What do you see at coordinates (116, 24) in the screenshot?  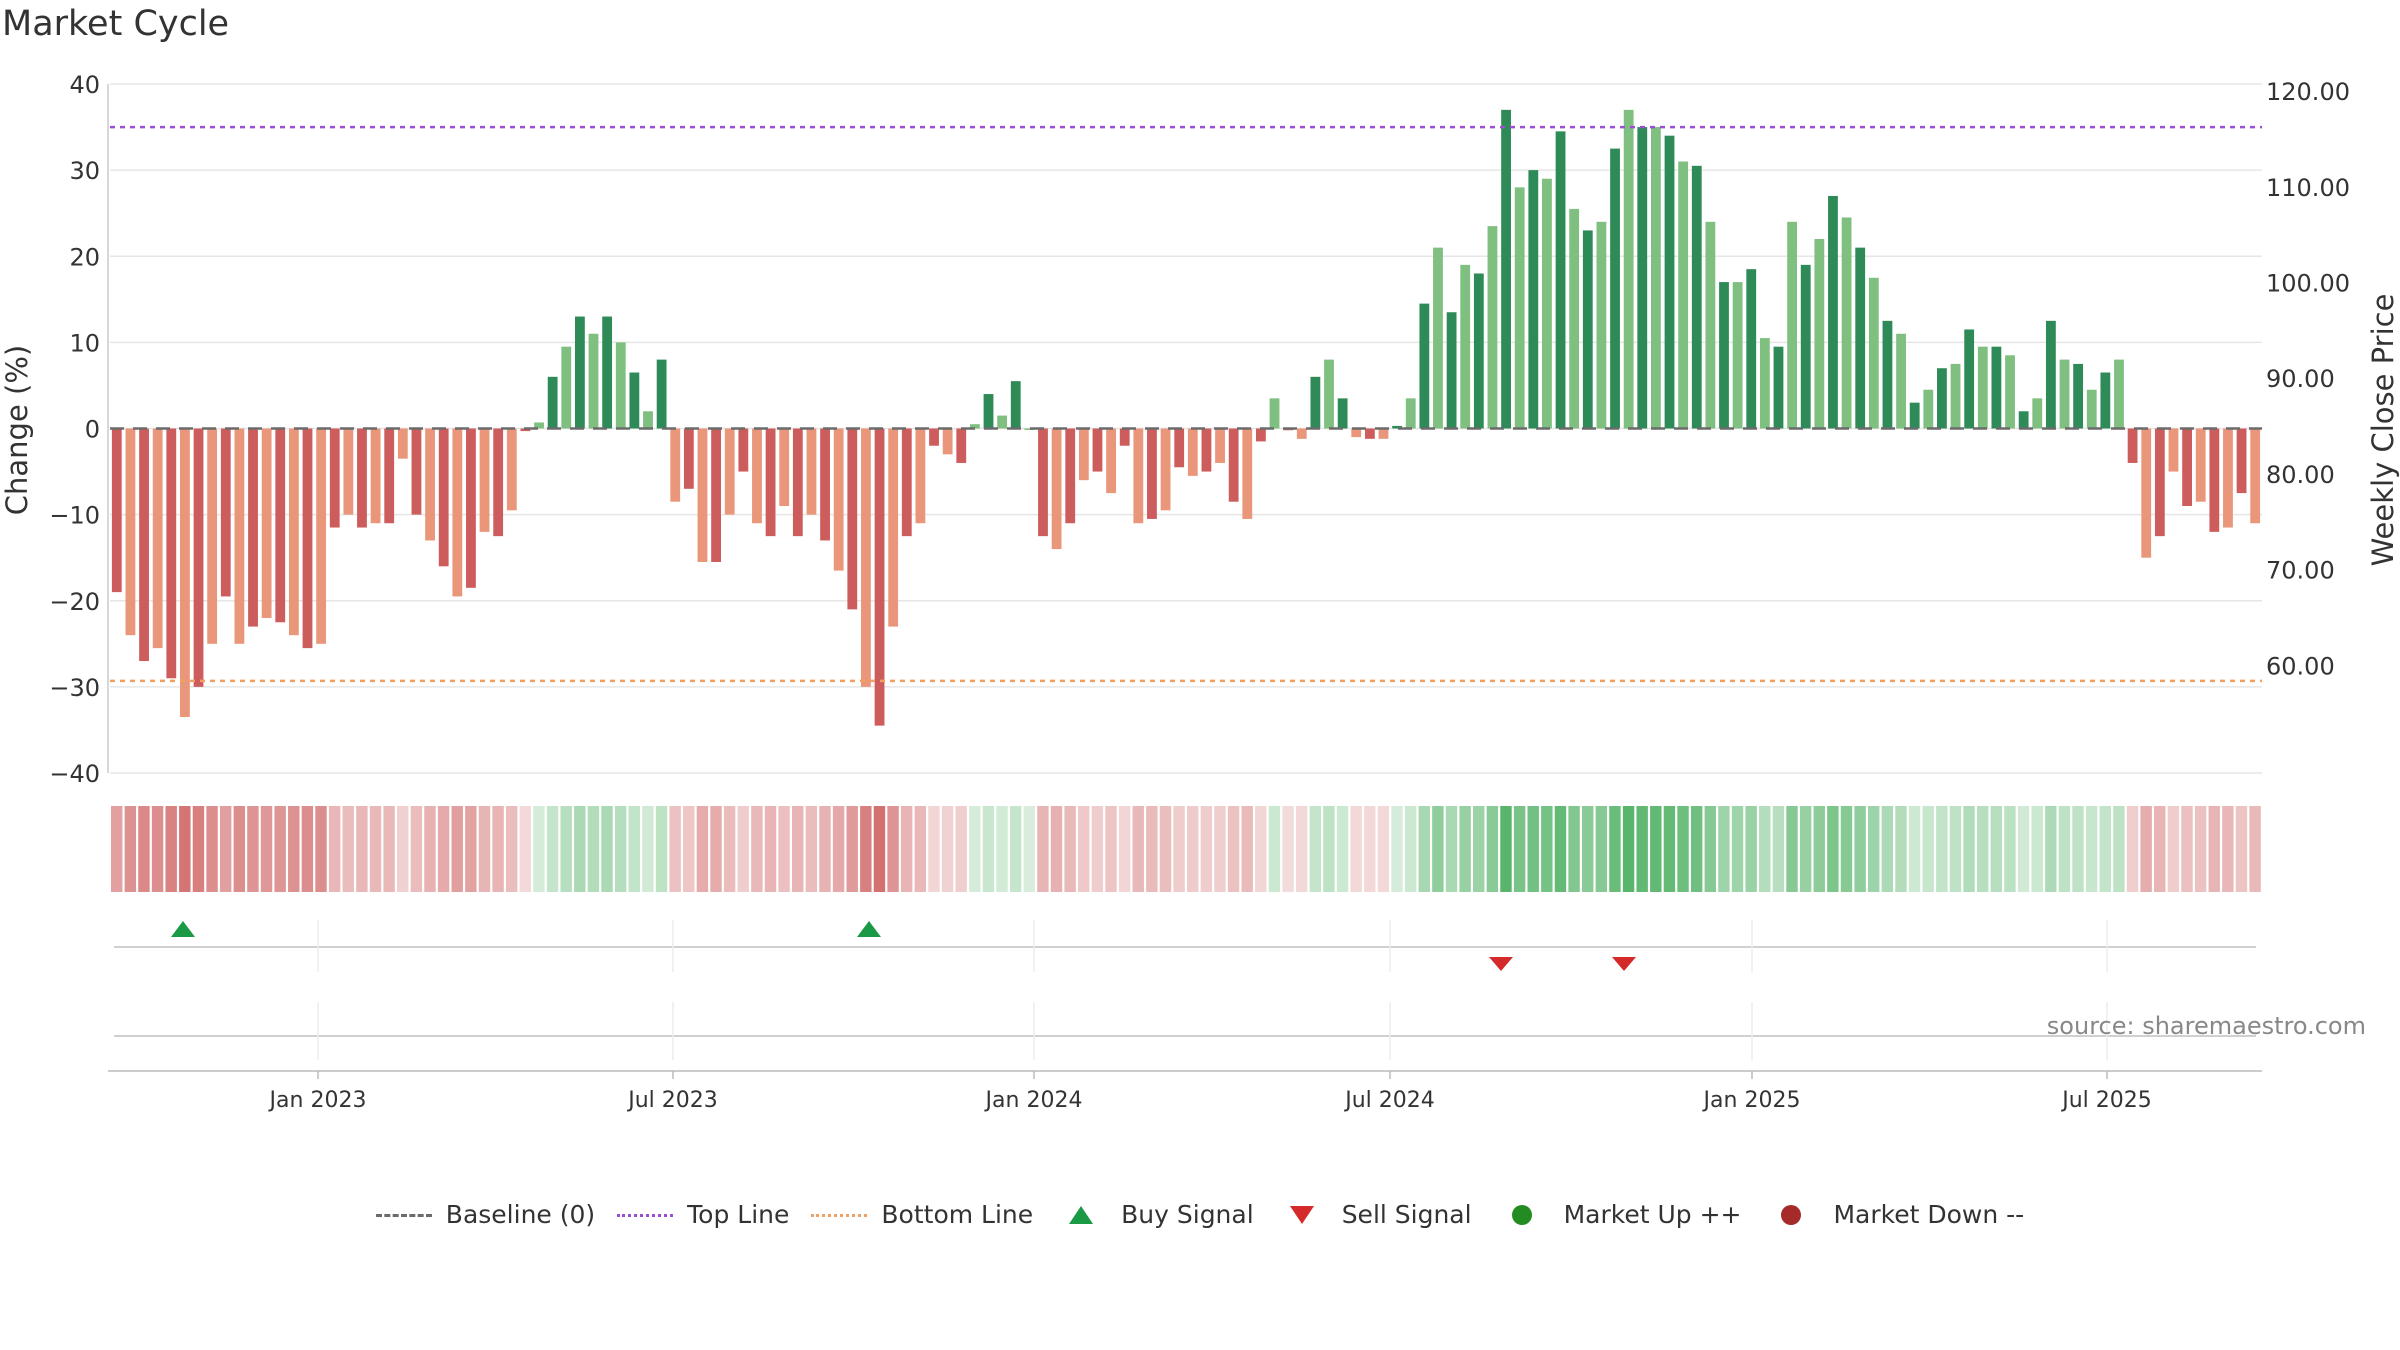 I see `chart-title: Market Cycle` at bounding box center [116, 24].